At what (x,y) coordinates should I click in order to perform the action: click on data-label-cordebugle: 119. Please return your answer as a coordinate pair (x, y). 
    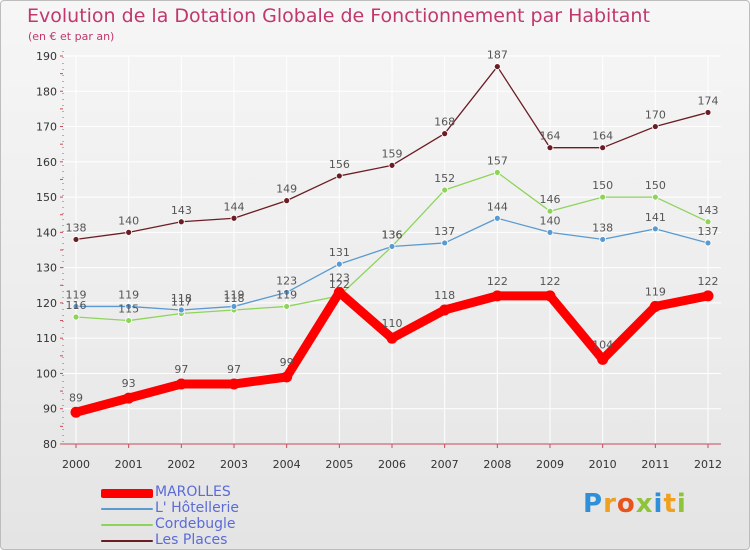
    Looking at the image, I should click on (286, 294).